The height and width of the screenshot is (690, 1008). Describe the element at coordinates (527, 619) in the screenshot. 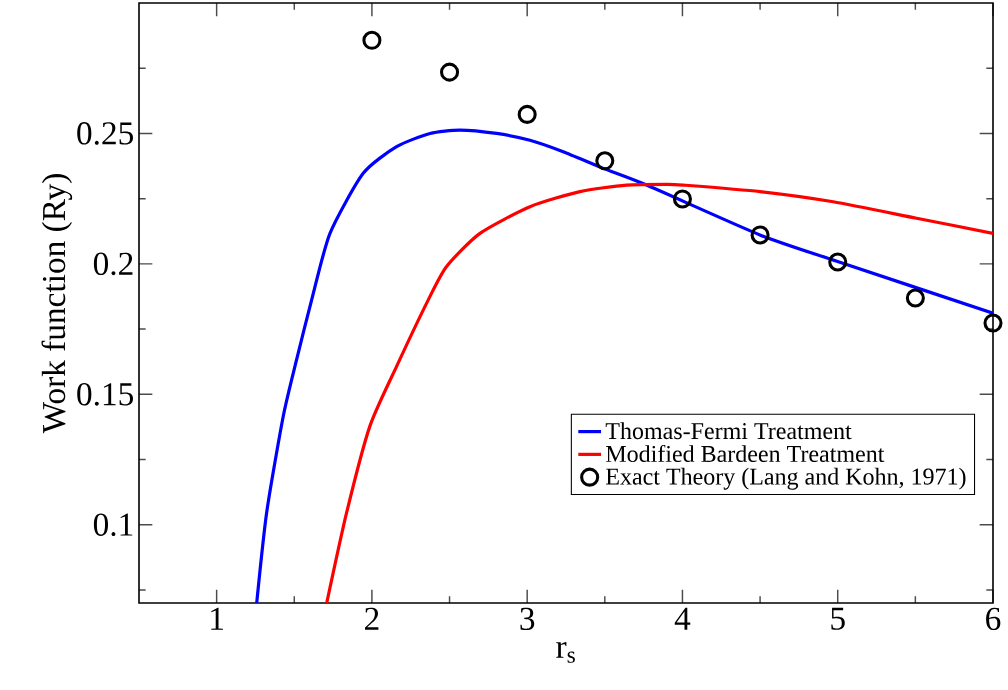

I see `x-tick-label: 3` at that location.